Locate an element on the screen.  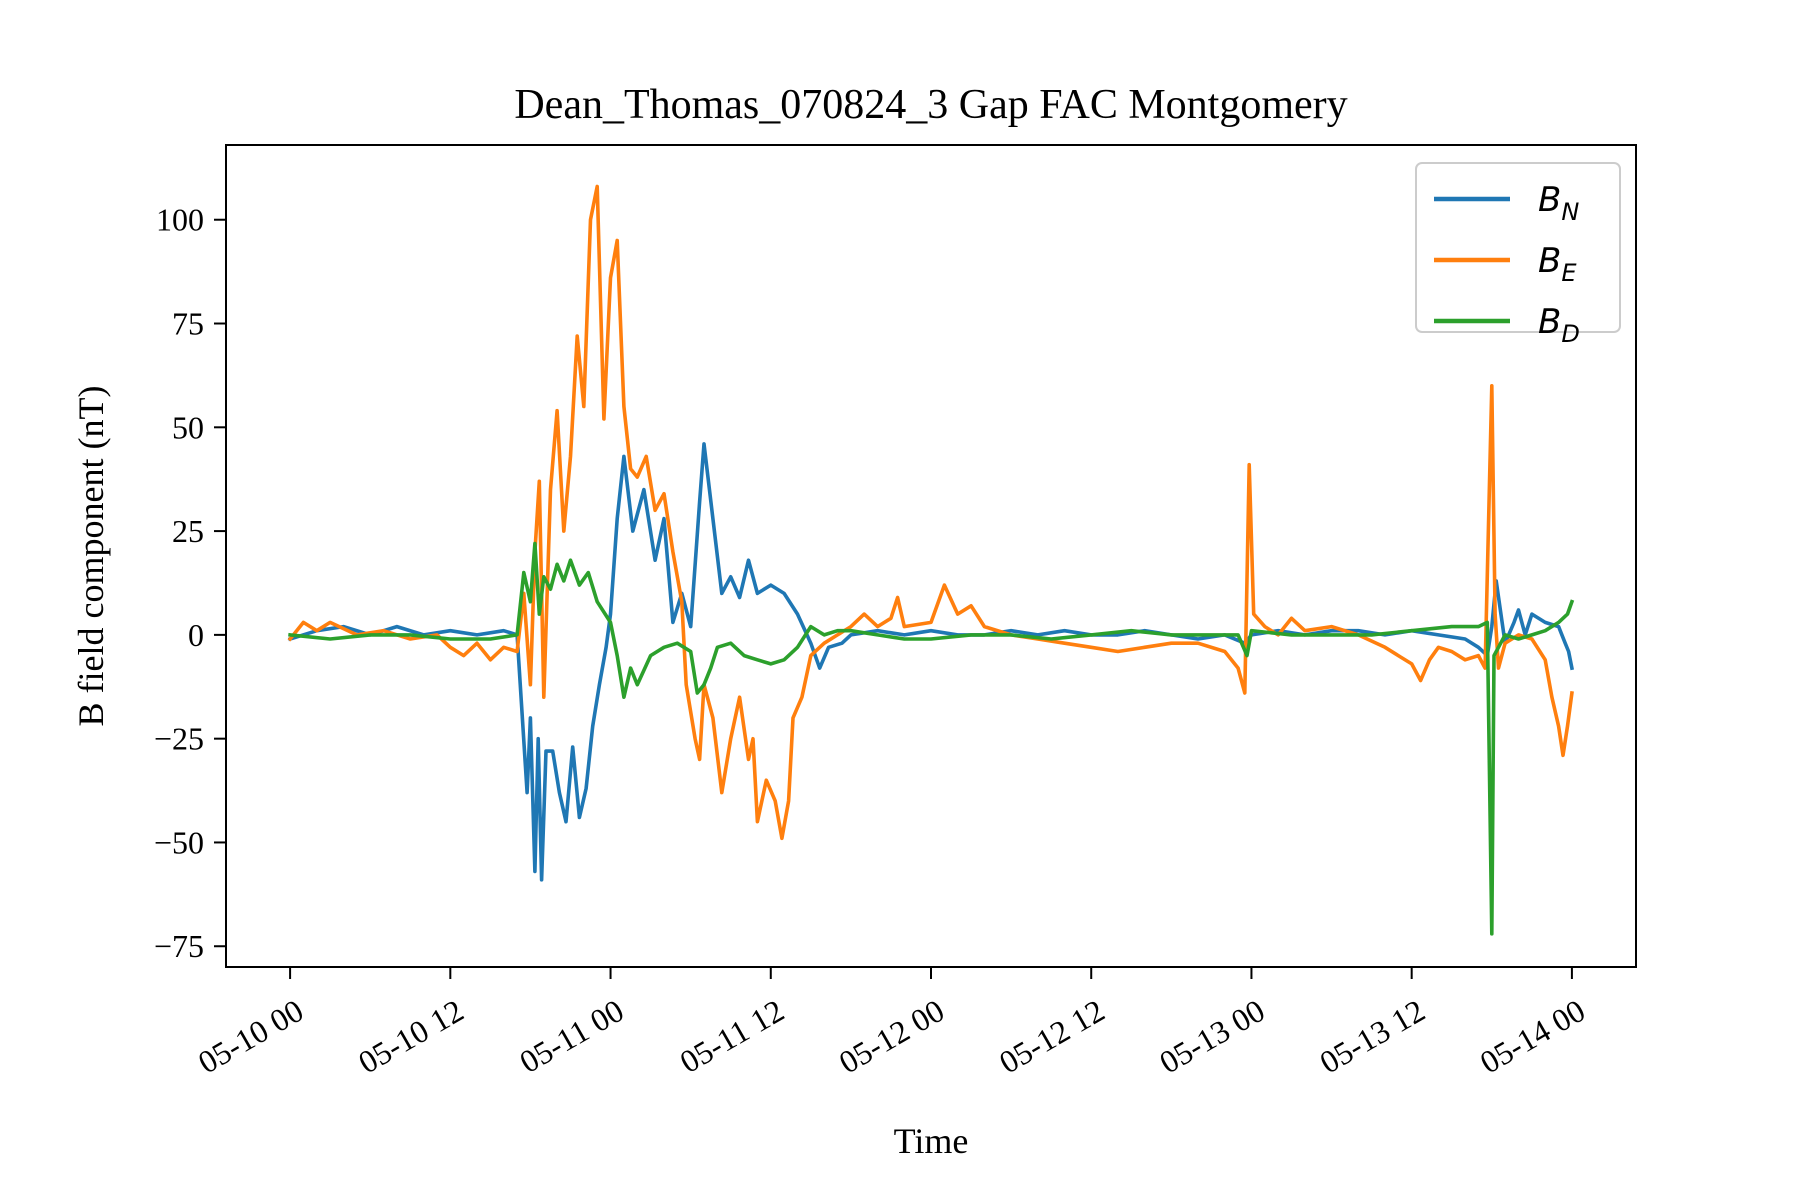
y-tick-label: 75 is located at coordinates (188, 324).